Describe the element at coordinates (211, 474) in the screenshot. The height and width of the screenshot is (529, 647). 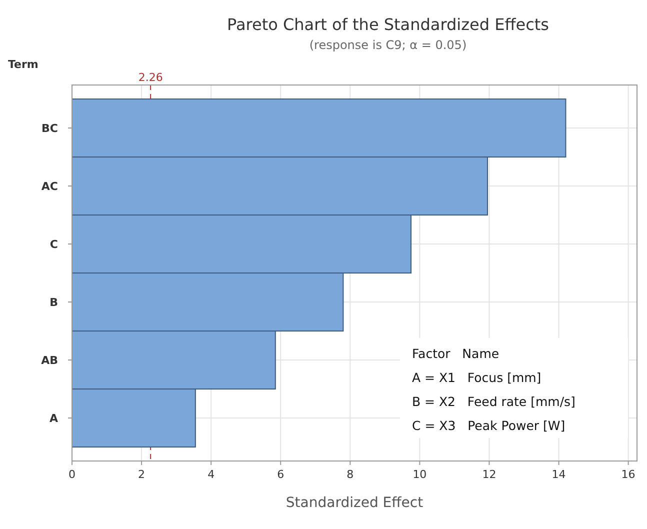
I see `x-tick-label: 4` at that location.